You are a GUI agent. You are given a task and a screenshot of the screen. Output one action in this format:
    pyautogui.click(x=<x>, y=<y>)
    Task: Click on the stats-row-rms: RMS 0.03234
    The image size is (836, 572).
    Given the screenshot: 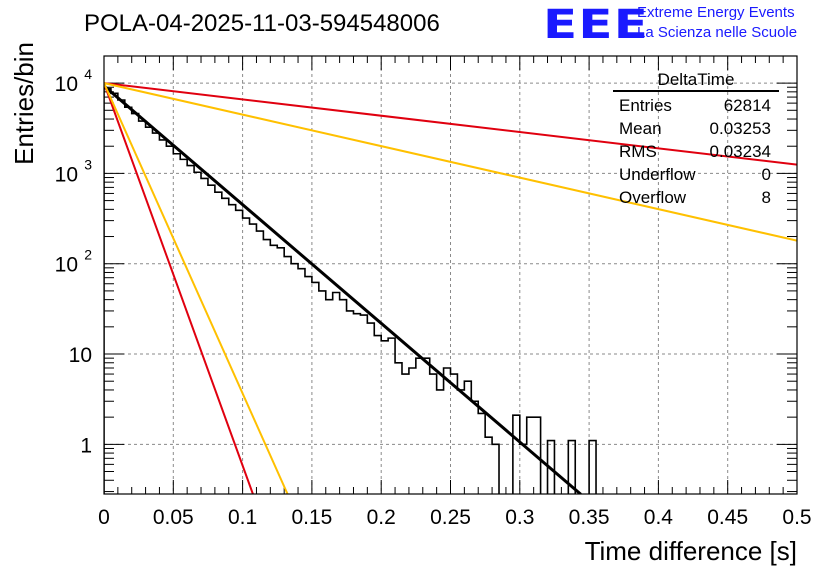 What is the action you would take?
    pyautogui.click(x=696, y=151)
    